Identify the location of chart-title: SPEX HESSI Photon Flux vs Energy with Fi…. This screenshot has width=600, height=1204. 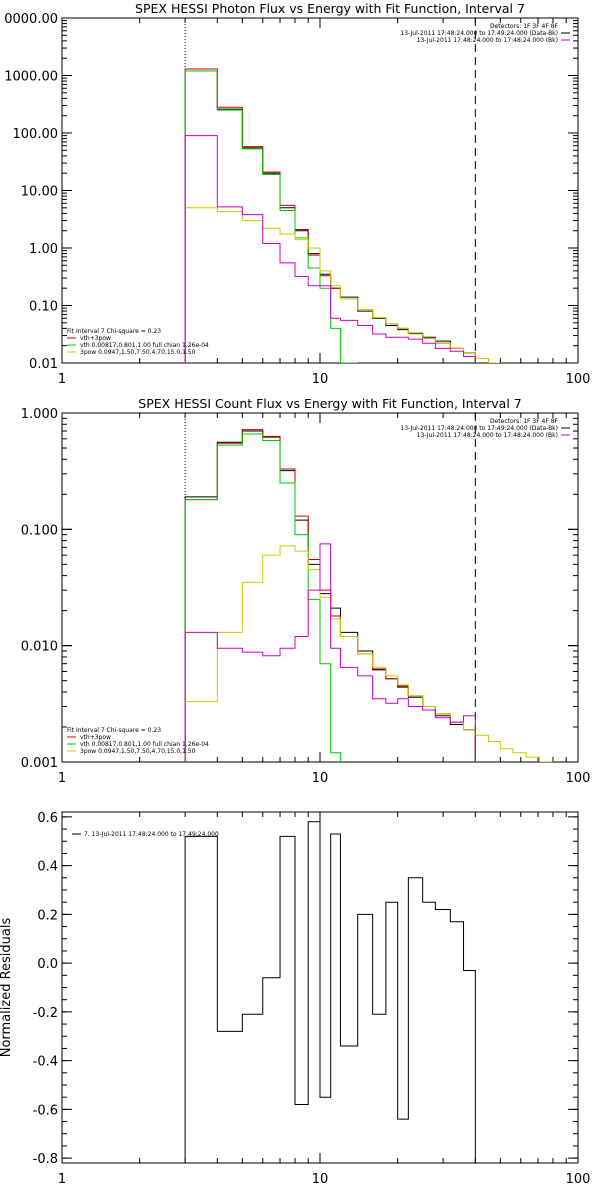
(330, 8).